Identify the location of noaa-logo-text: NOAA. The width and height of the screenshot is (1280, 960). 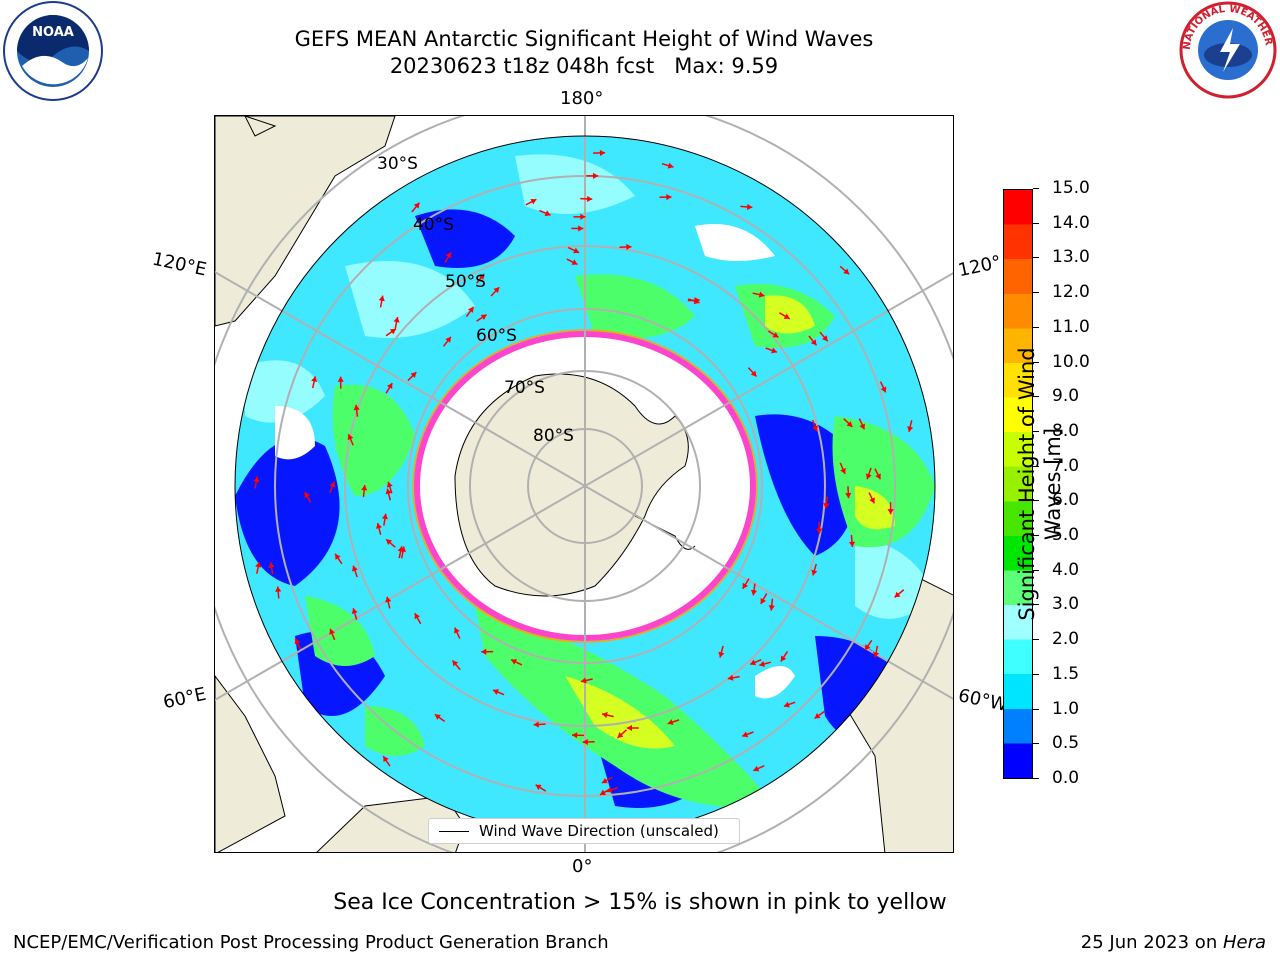
(53, 32).